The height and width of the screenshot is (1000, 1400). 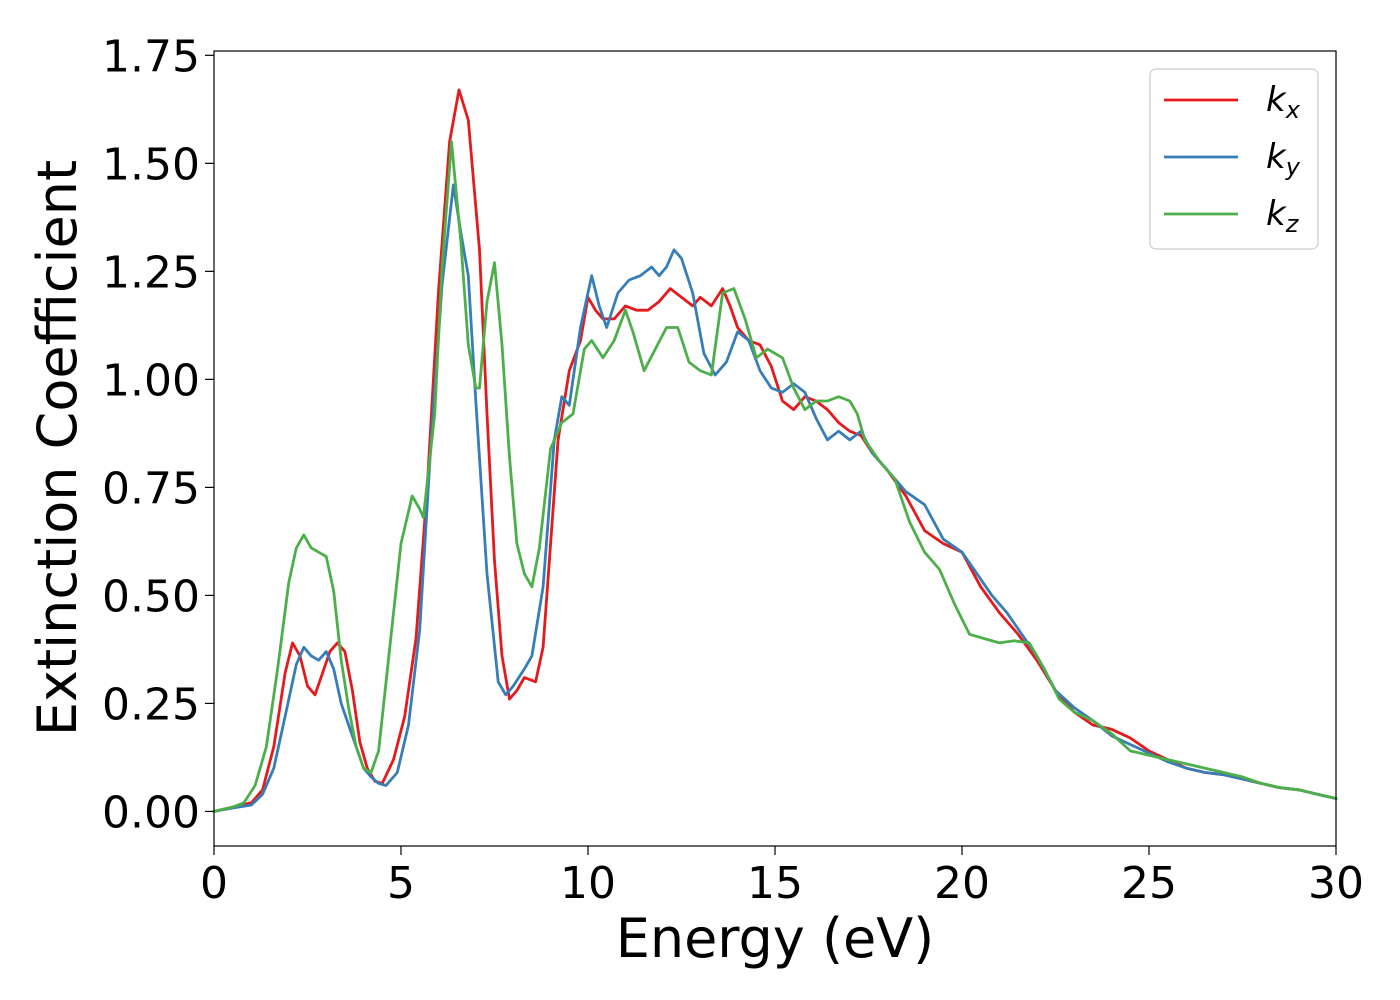 I want to click on x-tick-label: 15, so click(x=775, y=883).